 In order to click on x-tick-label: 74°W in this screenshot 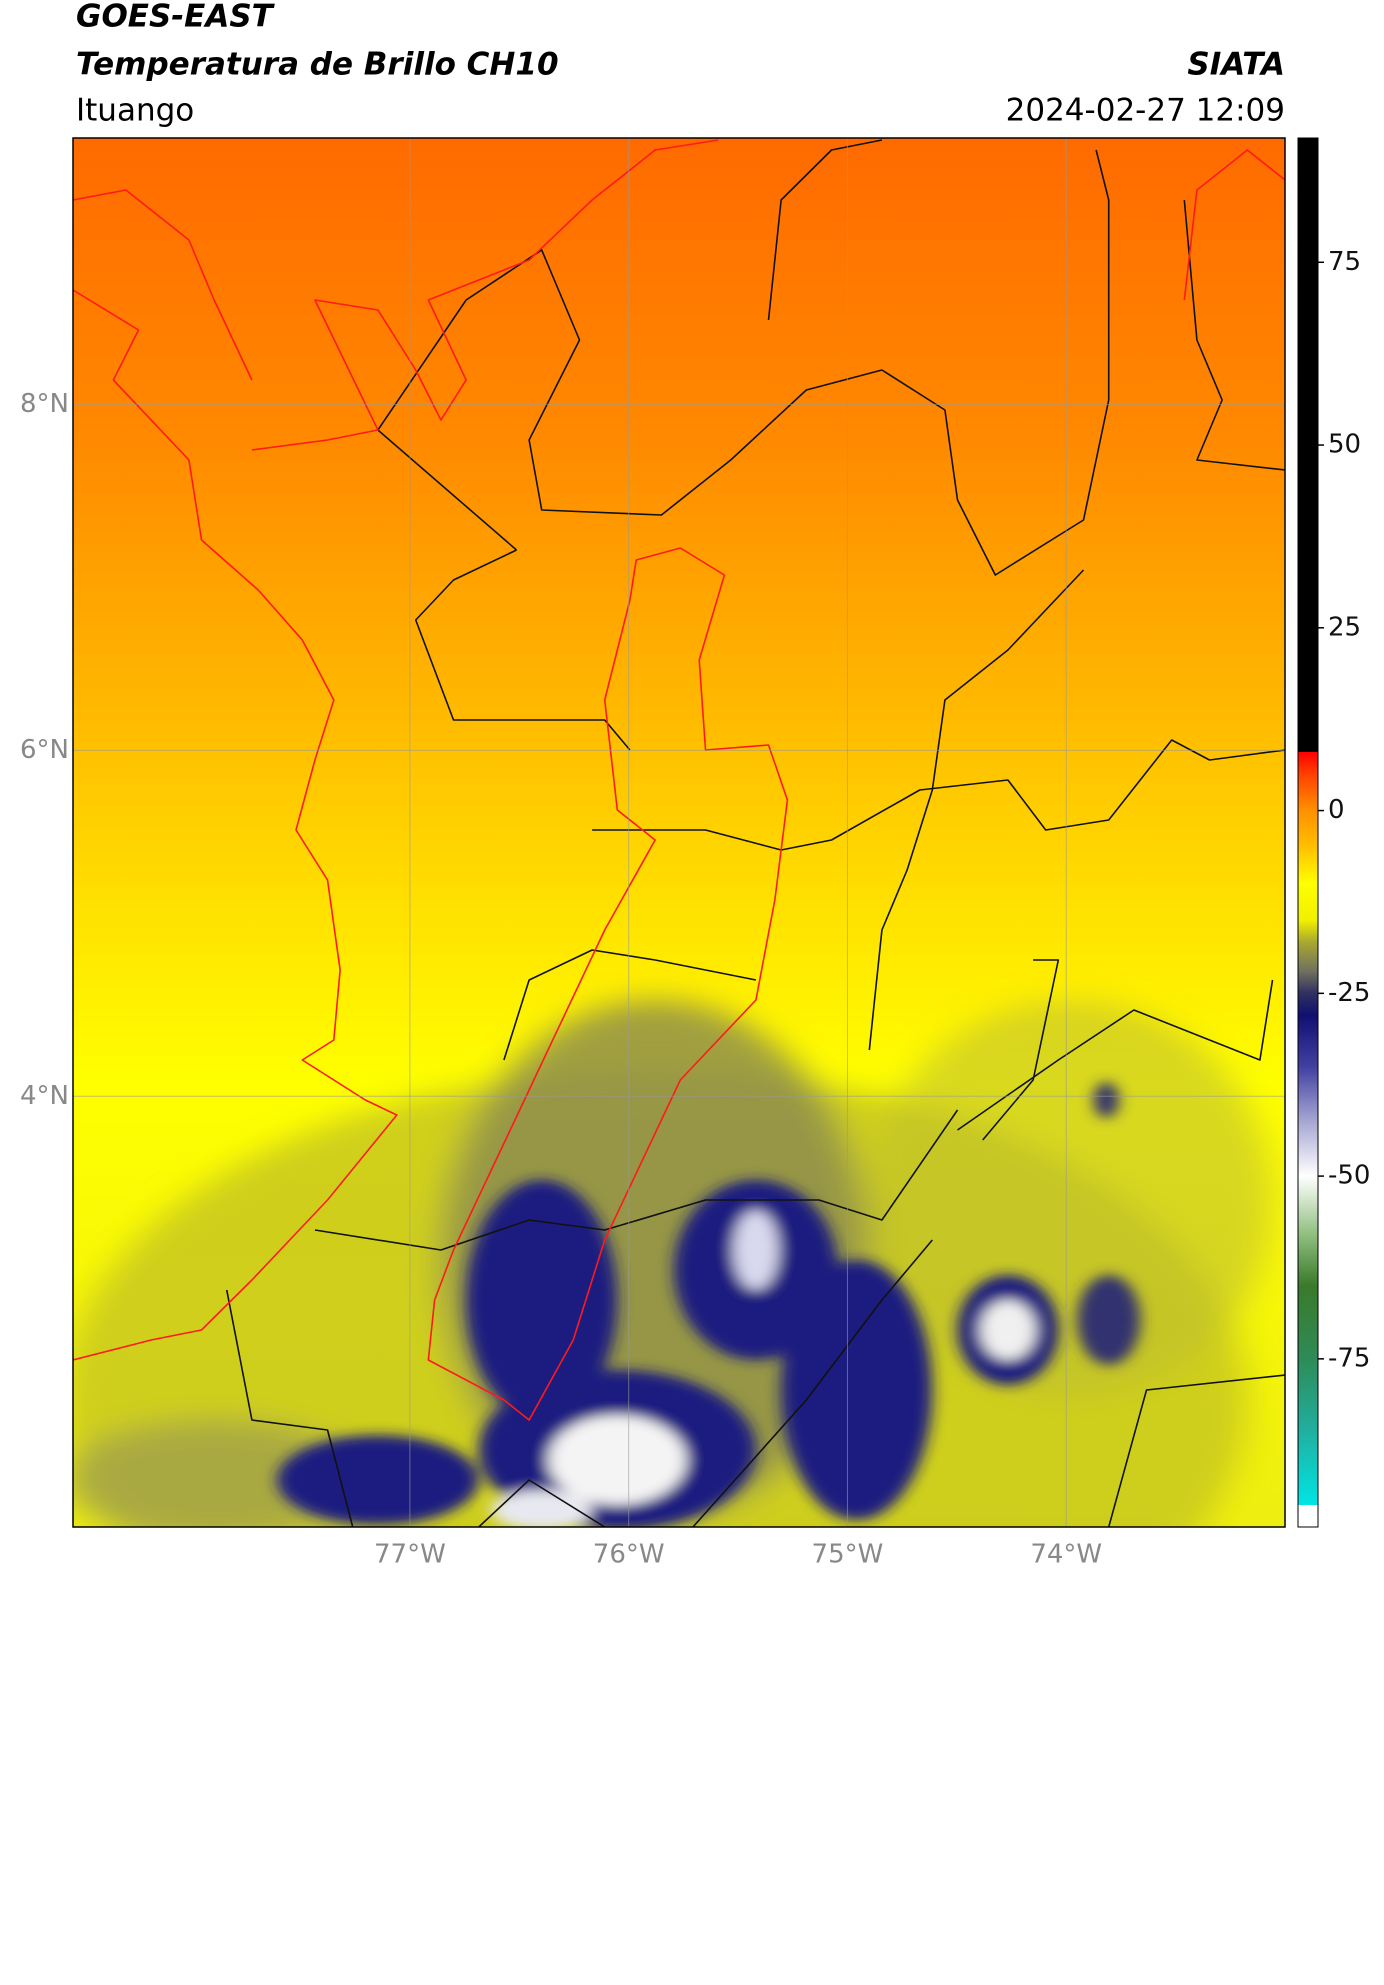, I will do `click(1066, 1555)`.